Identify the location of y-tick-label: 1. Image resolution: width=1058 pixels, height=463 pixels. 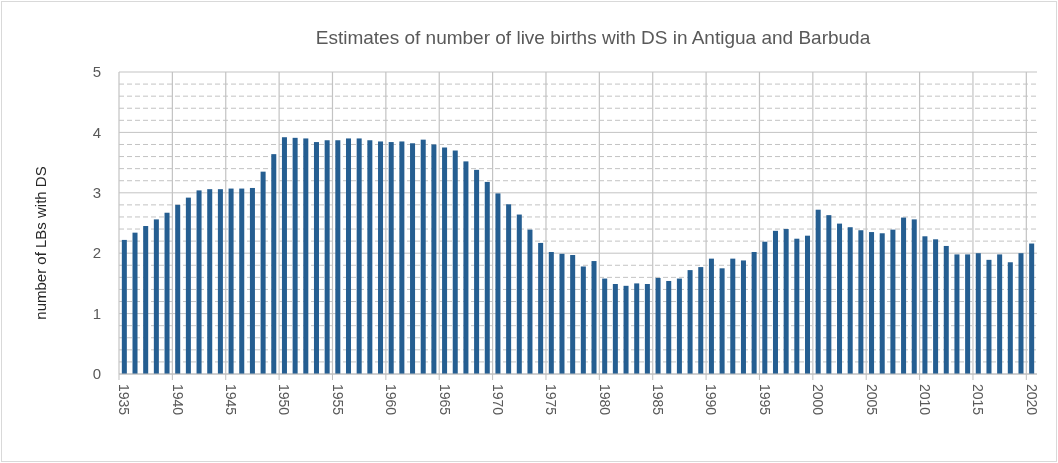
(96, 313).